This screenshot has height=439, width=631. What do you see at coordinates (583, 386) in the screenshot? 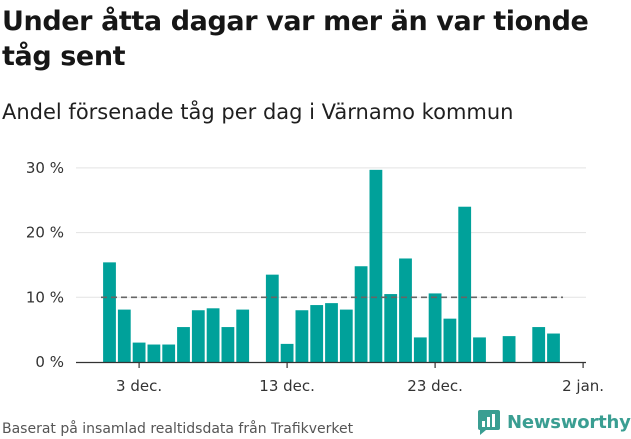
I see `x-tick-label: 2 jan.` at bounding box center [583, 386].